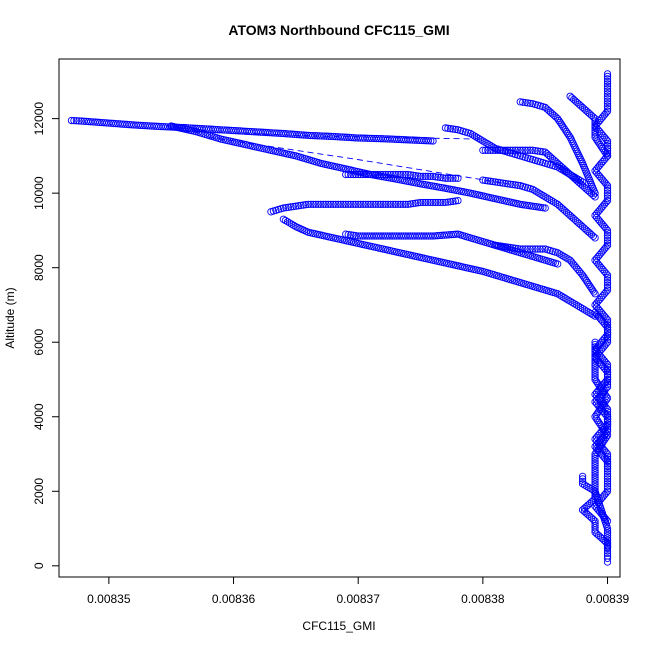  What do you see at coordinates (39, 565) in the screenshot?
I see `y-tick-label: 0` at bounding box center [39, 565].